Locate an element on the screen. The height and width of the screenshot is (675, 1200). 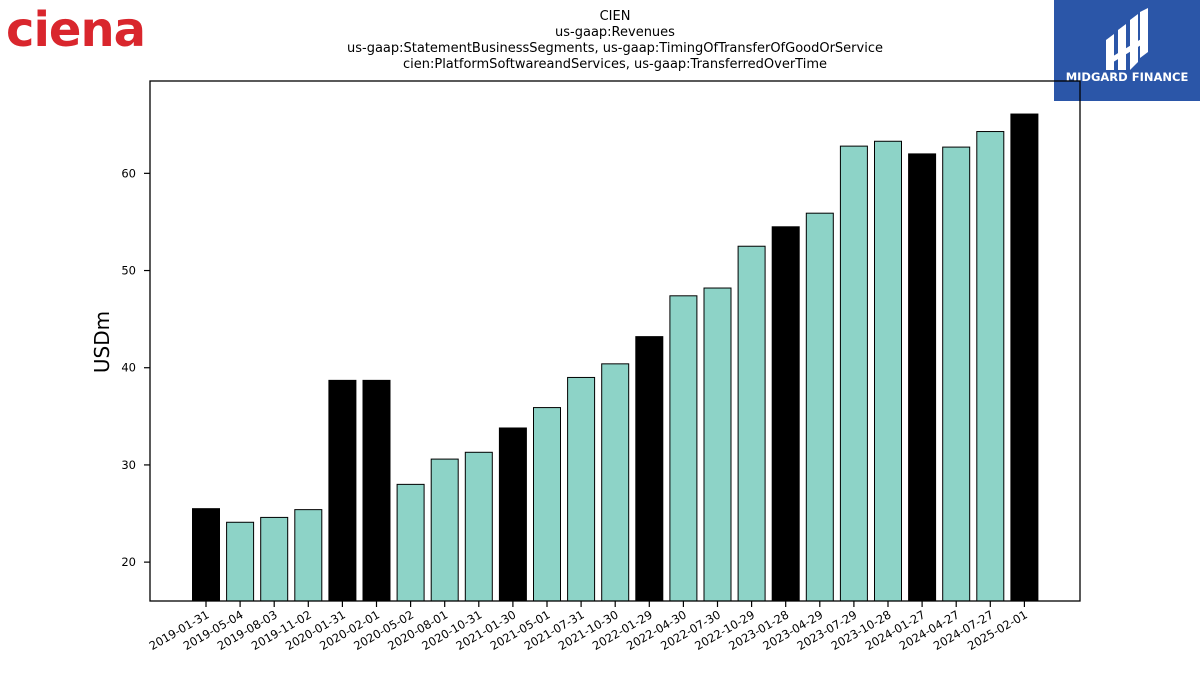
y-tick-label: 50 is located at coordinates (128, 271).